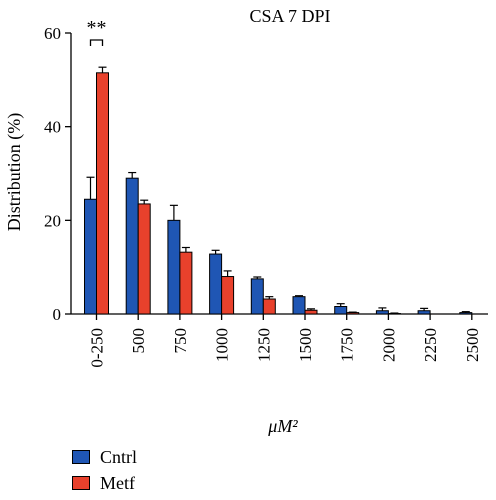  I want to click on legend-swatch-cntrl, so click(81, 457).